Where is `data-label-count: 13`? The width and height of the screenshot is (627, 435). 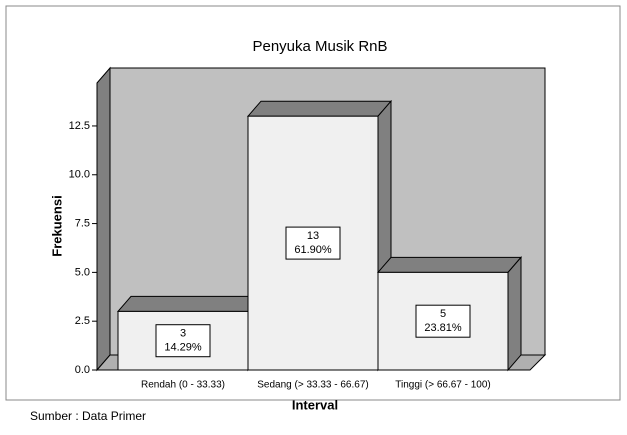 data-label-count: 13 is located at coordinates (313, 236).